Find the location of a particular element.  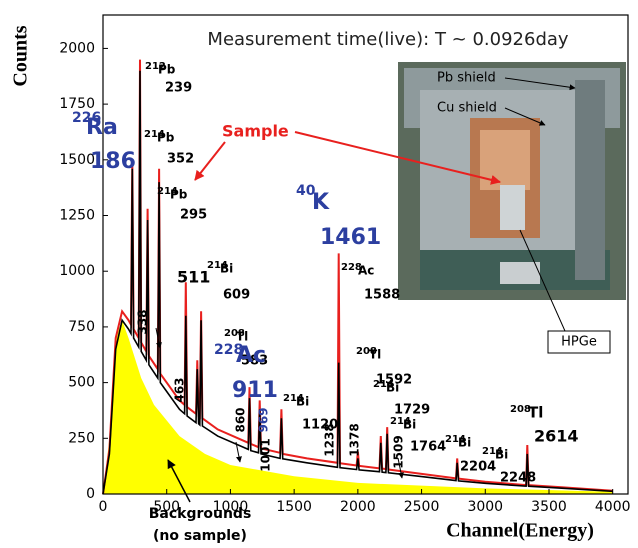

peak-energy-vertical: 463 is located at coordinates (180, 389).